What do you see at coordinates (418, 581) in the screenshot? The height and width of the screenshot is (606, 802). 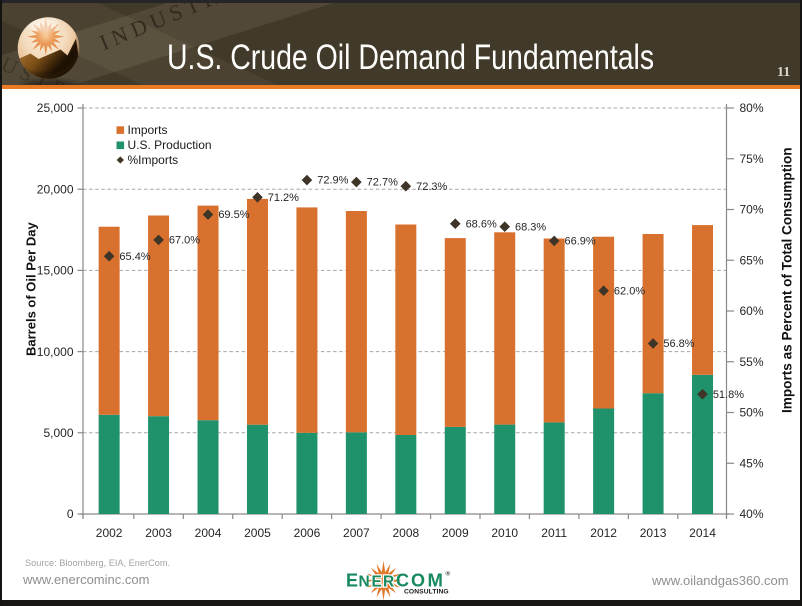 I see `svg-text: O` at bounding box center [418, 581].